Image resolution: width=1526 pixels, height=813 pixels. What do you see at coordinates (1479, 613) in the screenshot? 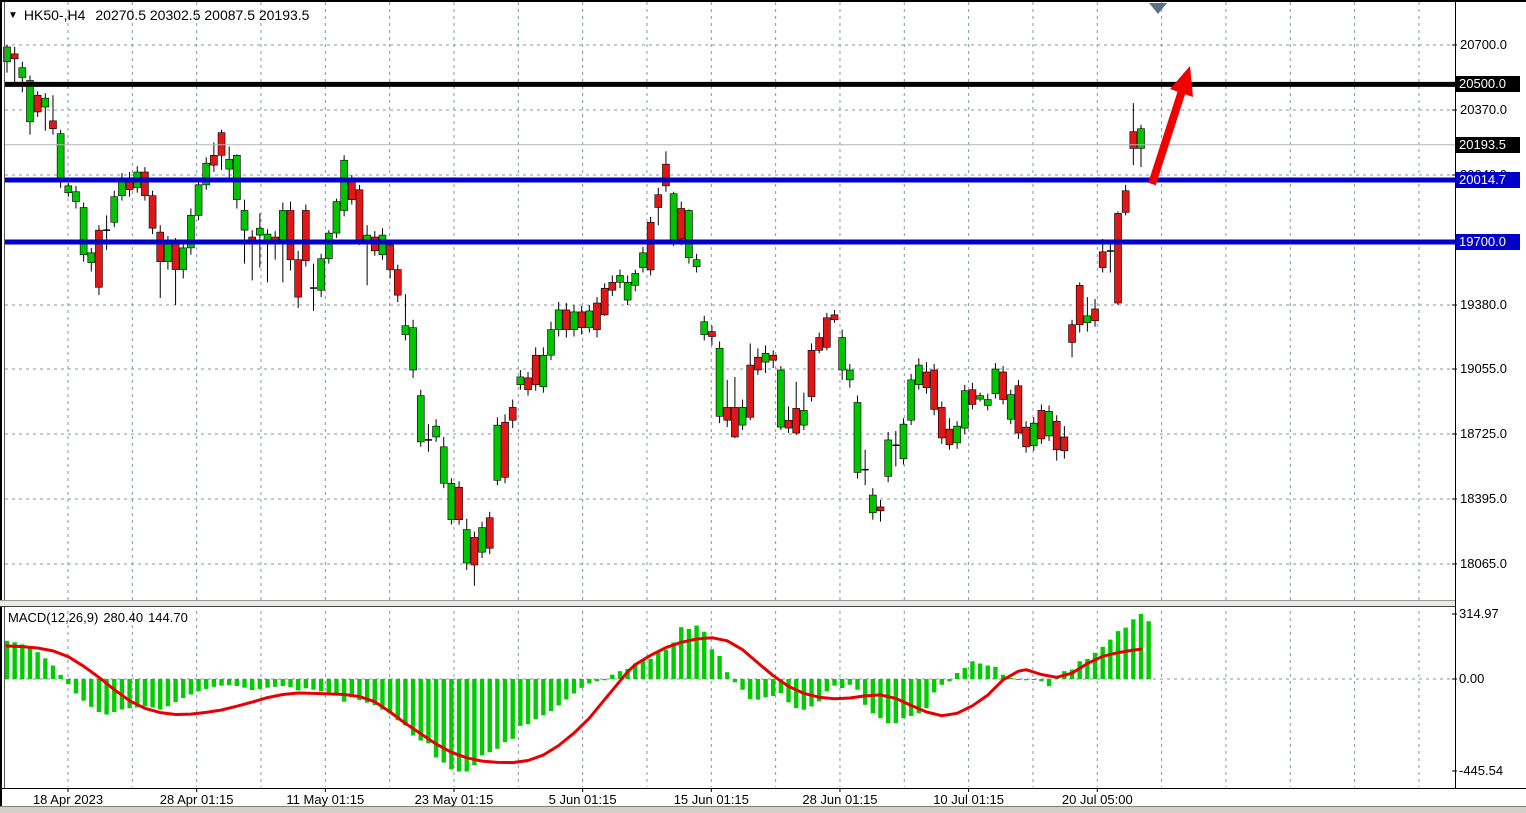
I see `macd-tick-label: 314.97` at bounding box center [1479, 613].